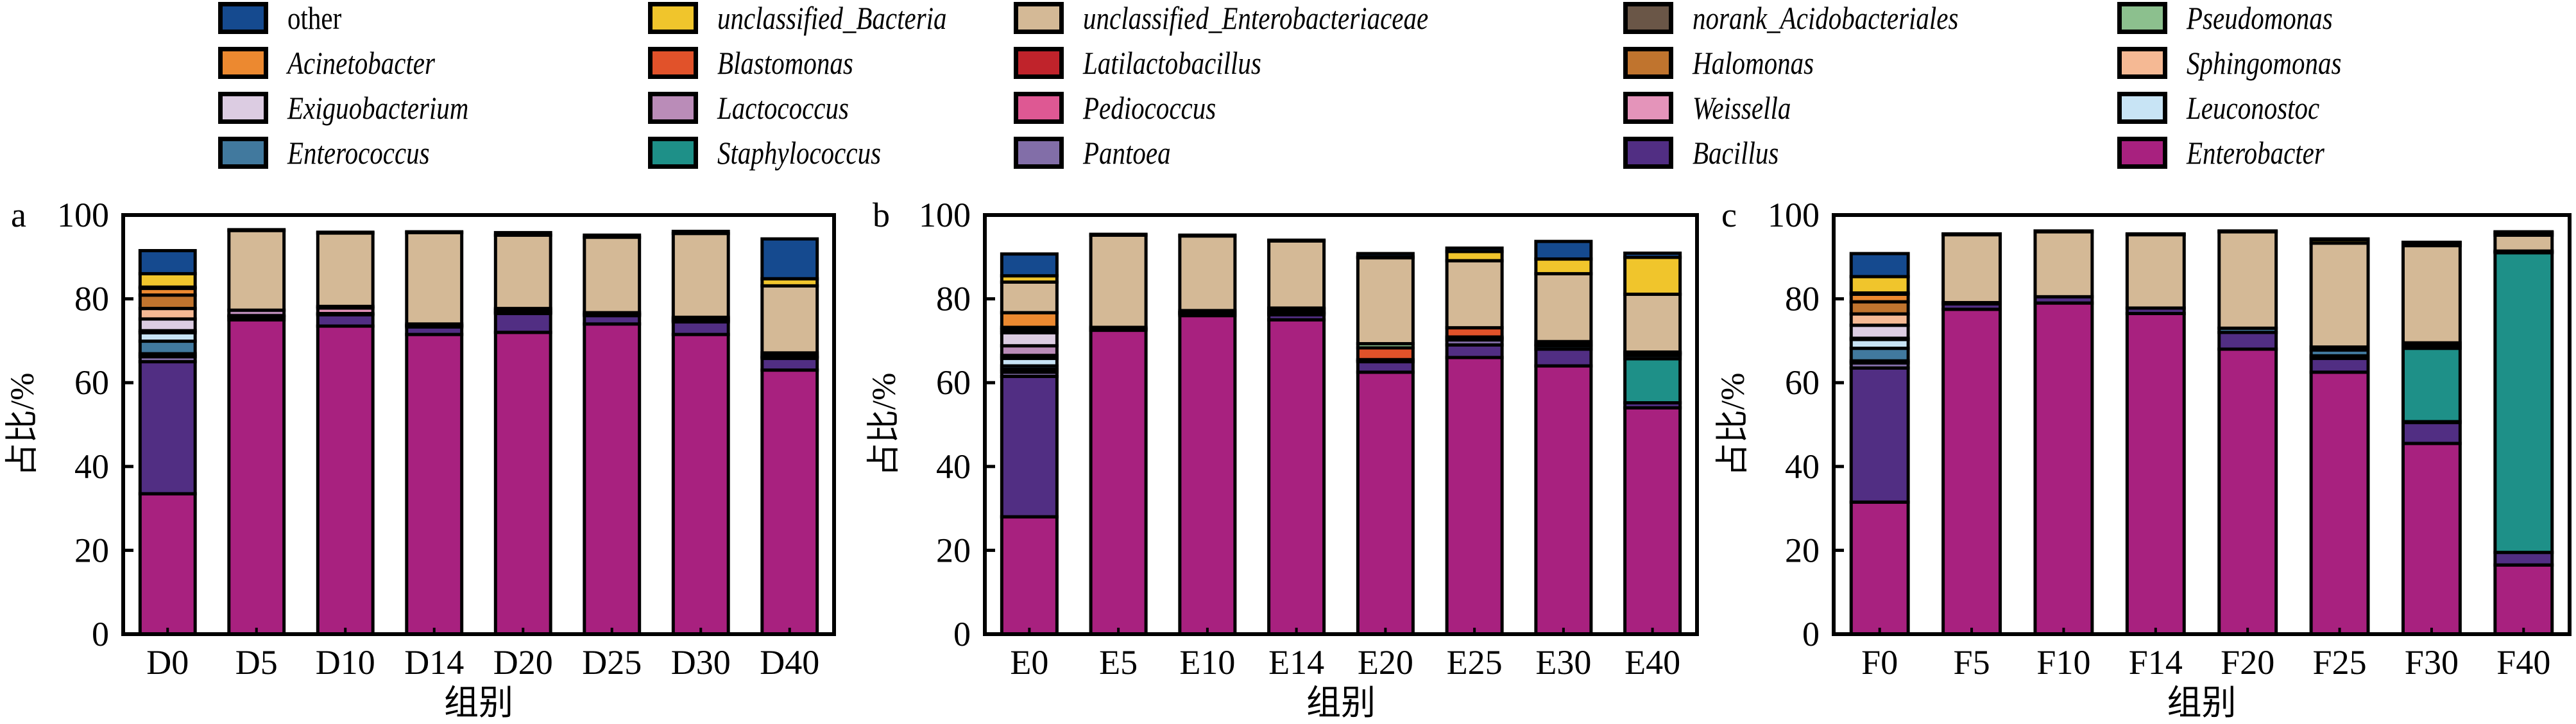  Describe the element at coordinates (700, 432) in the screenshot. I see `bar-stack-D30` at that location.